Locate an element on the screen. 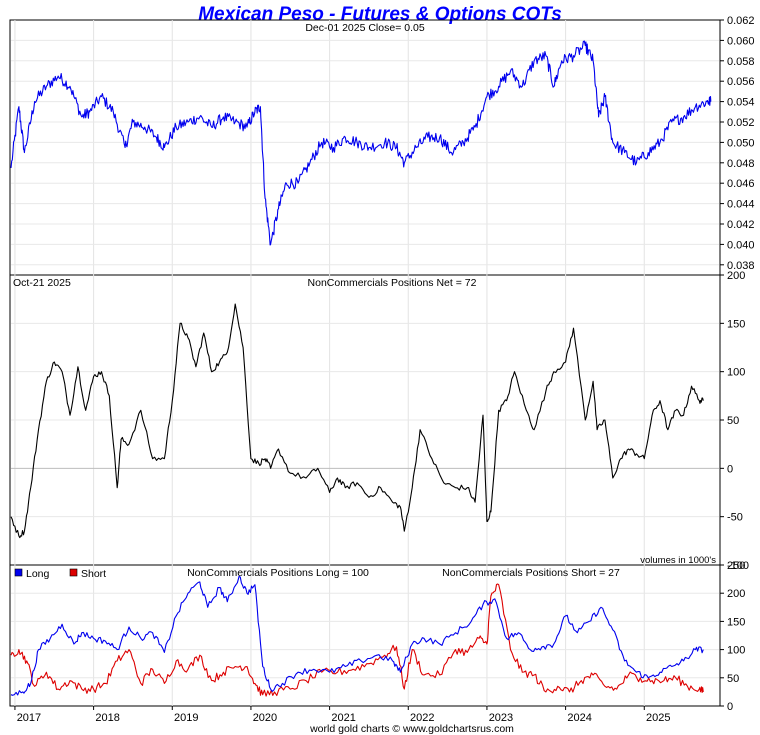 The height and width of the screenshot is (735, 760). x-tick-label: 2024 is located at coordinates (579, 718).